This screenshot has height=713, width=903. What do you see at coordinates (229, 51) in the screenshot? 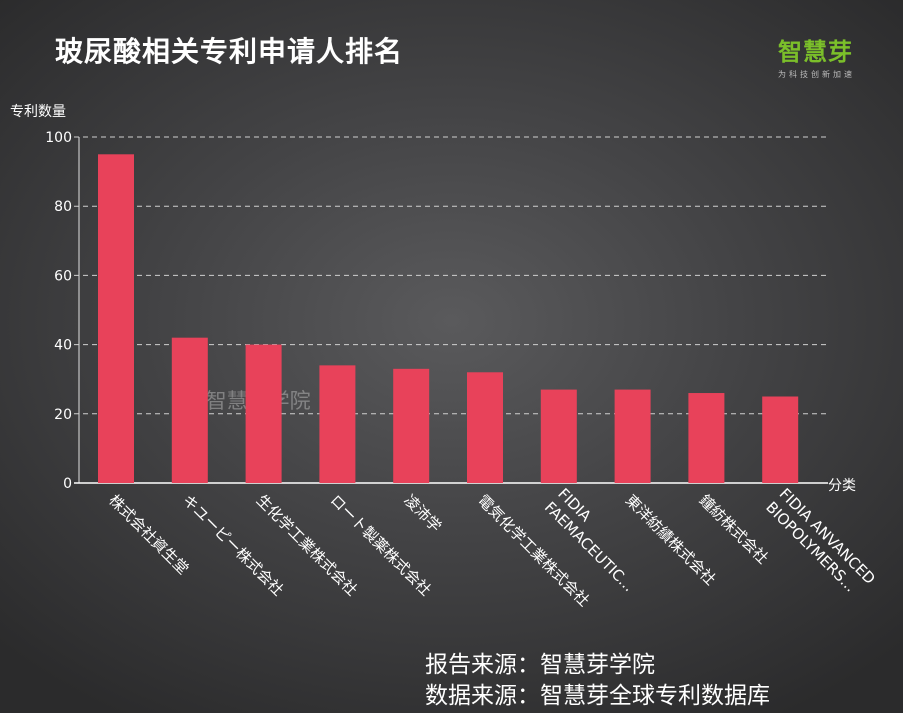
I see `page-title: 玻尿酸相关专利申请人排名` at bounding box center [229, 51].